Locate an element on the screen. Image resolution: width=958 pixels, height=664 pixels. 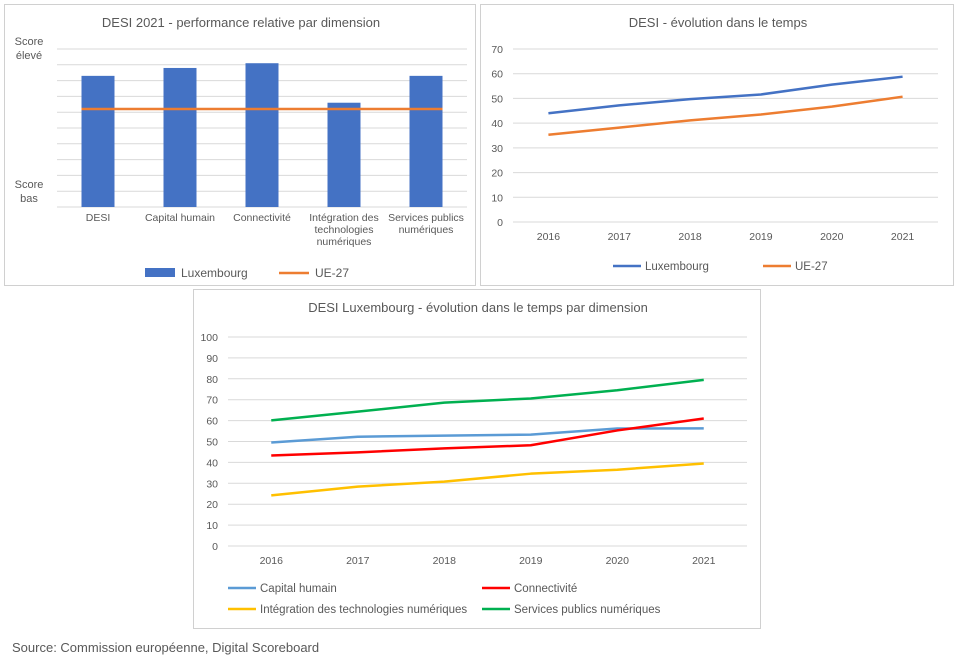
bar-capital-humain is located at coordinates (180, 137).